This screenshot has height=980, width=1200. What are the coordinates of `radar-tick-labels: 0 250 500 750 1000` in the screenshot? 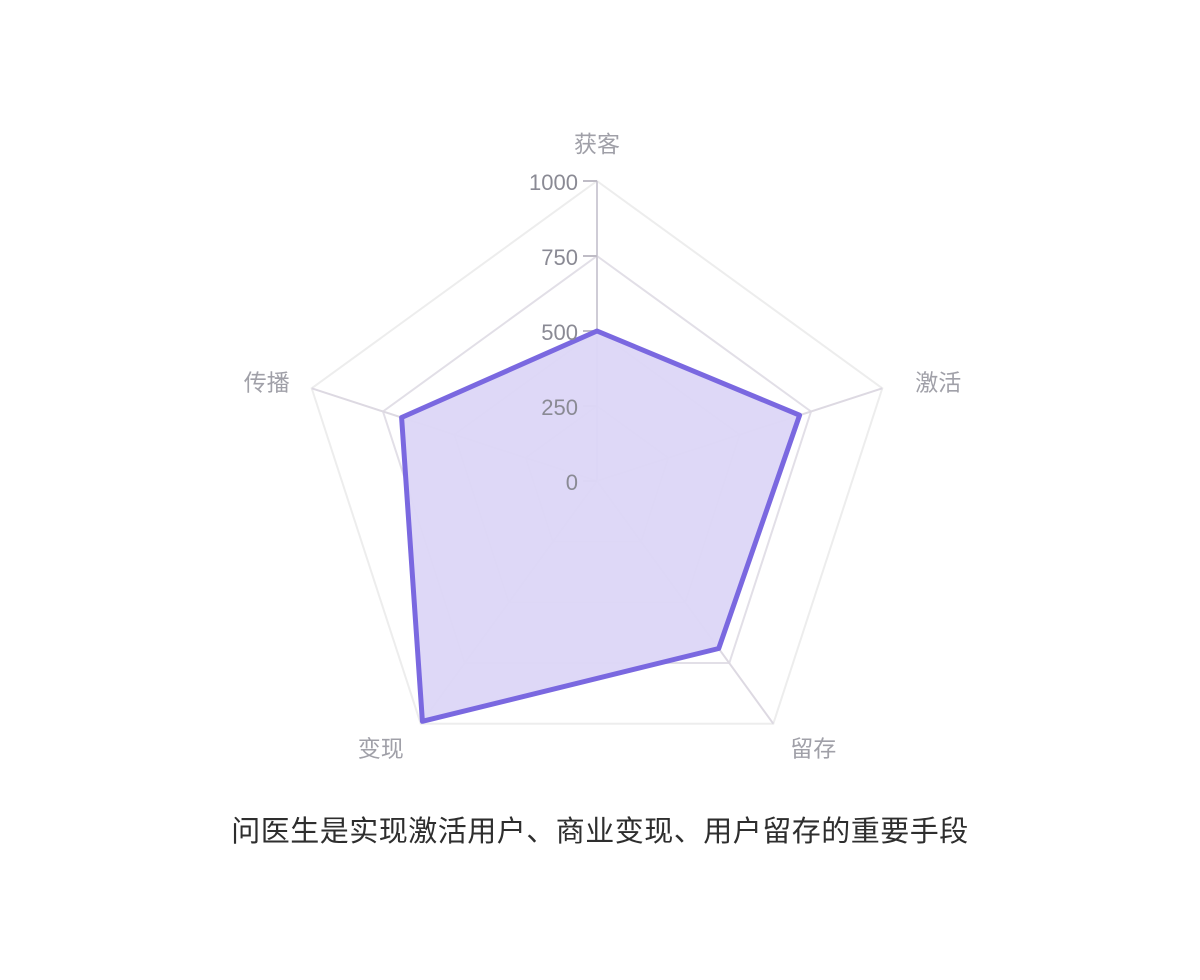 It's located at (553, 332).